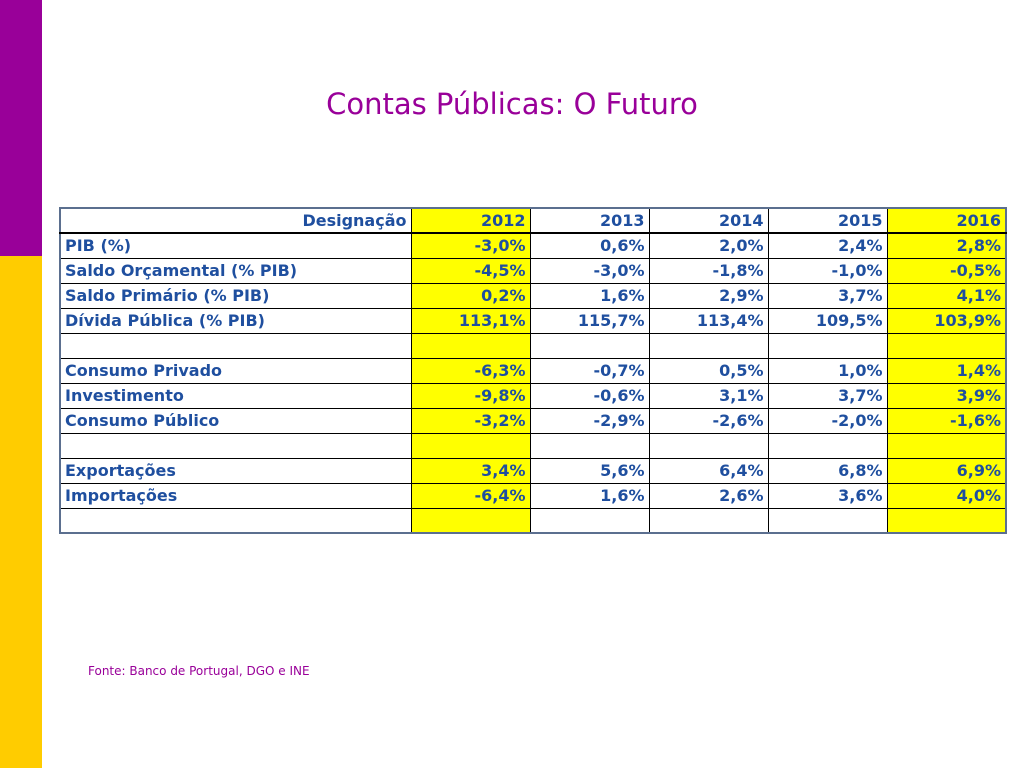  Describe the element at coordinates (946, 320) in the screenshot. I see `cell-value: 103,9%` at that location.